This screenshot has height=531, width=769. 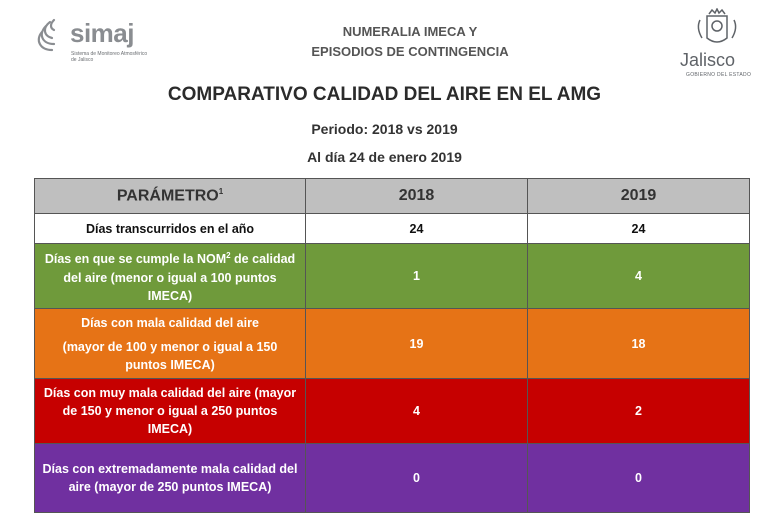 I want to click on jalisco-logo: Jalisco GOBIERNO DEL ESTADO, so click(x=717, y=44).